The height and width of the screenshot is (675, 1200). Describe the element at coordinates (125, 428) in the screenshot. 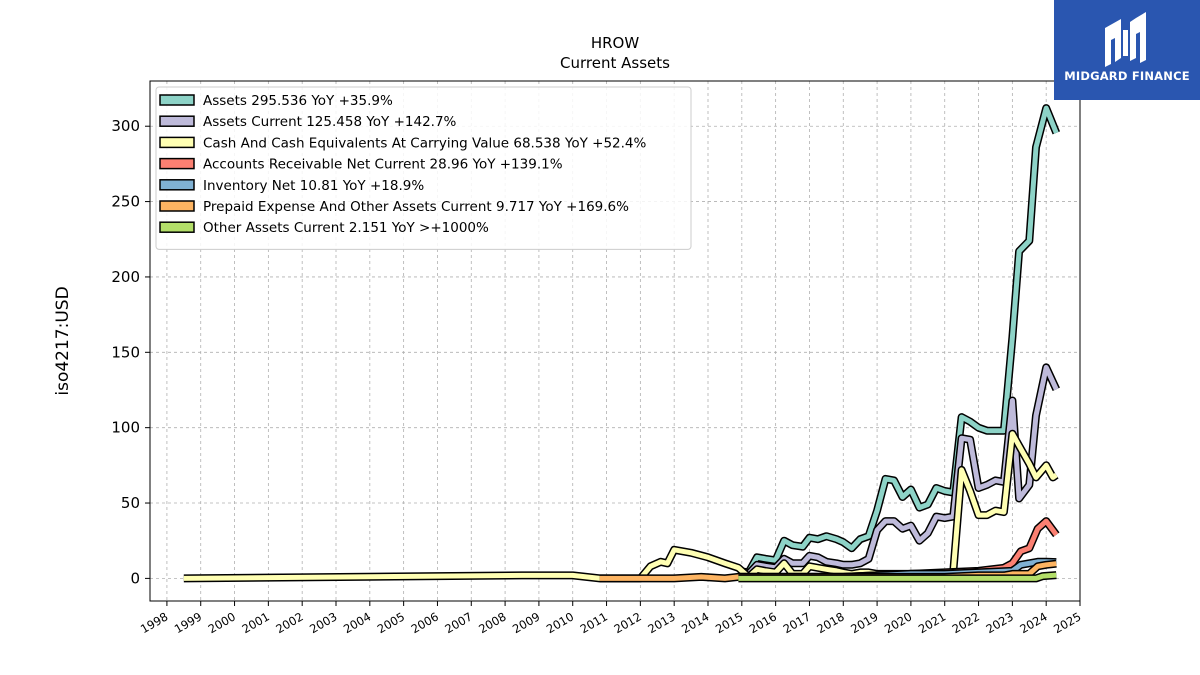

I see `y-tick-label: 100` at that location.